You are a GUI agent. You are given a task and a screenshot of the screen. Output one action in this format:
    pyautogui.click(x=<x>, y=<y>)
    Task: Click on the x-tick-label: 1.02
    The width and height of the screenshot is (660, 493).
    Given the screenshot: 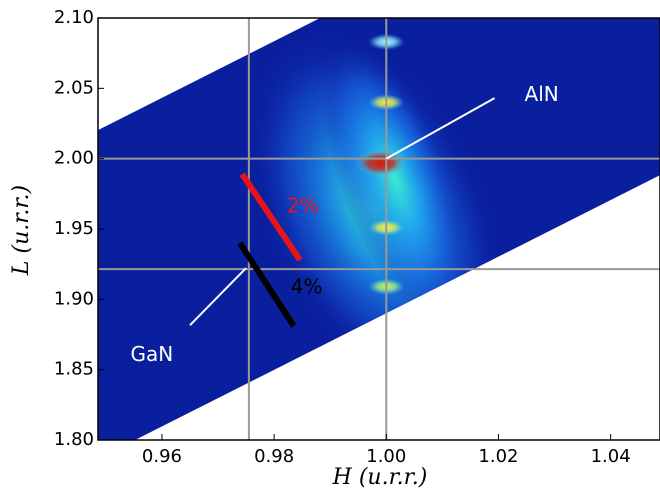 What is the action you would take?
    pyautogui.click(x=498, y=456)
    